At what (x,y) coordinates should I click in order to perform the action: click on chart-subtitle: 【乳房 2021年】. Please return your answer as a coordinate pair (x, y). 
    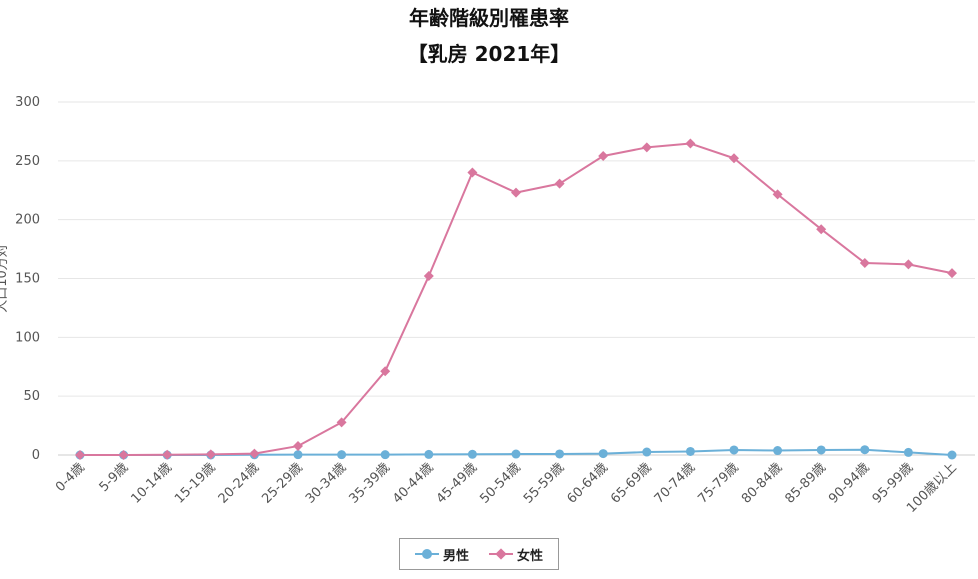
    Looking at the image, I should click on (489, 54).